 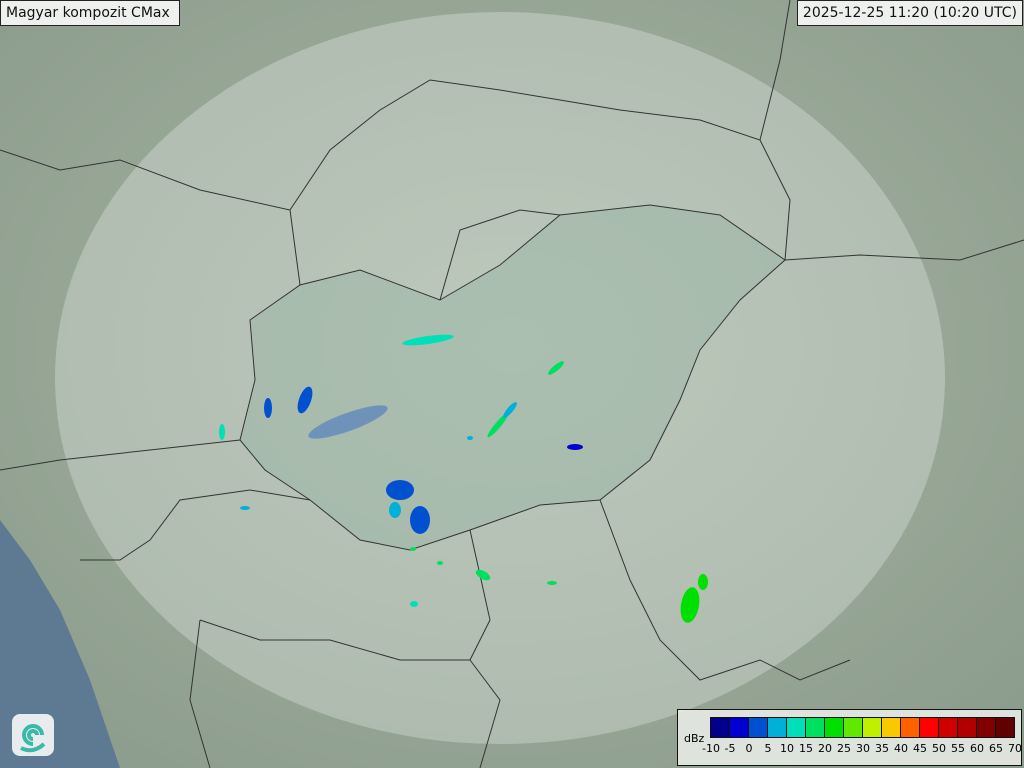 What do you see at coordinates (348, 422) in the screenshot?
I see `lake-balaton` at bounding box center [348, 422].